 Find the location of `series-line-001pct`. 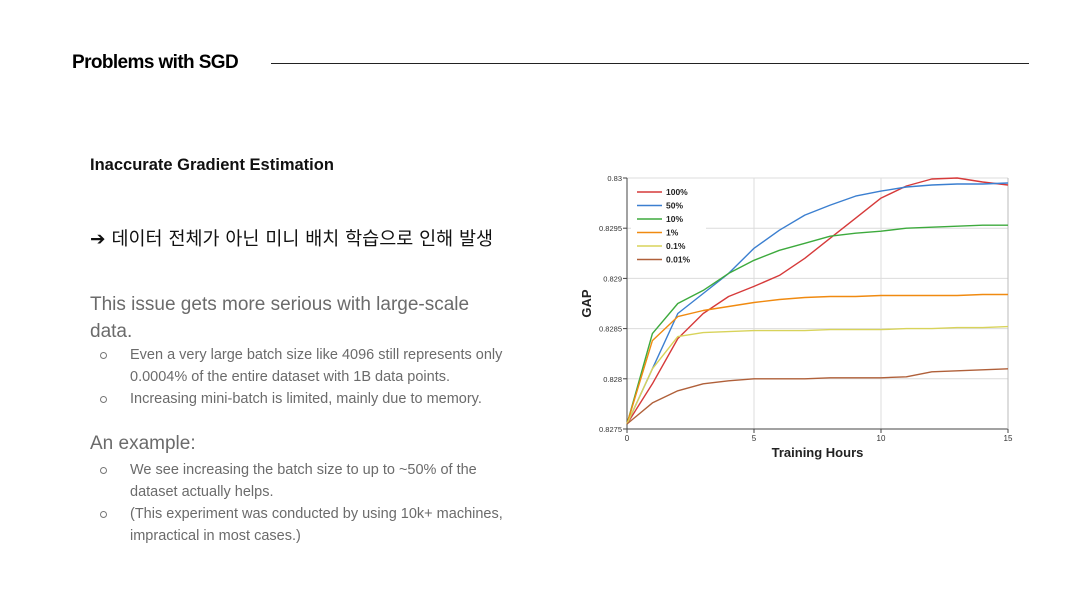

series-line-001pct is located at coordinates (817, 396).